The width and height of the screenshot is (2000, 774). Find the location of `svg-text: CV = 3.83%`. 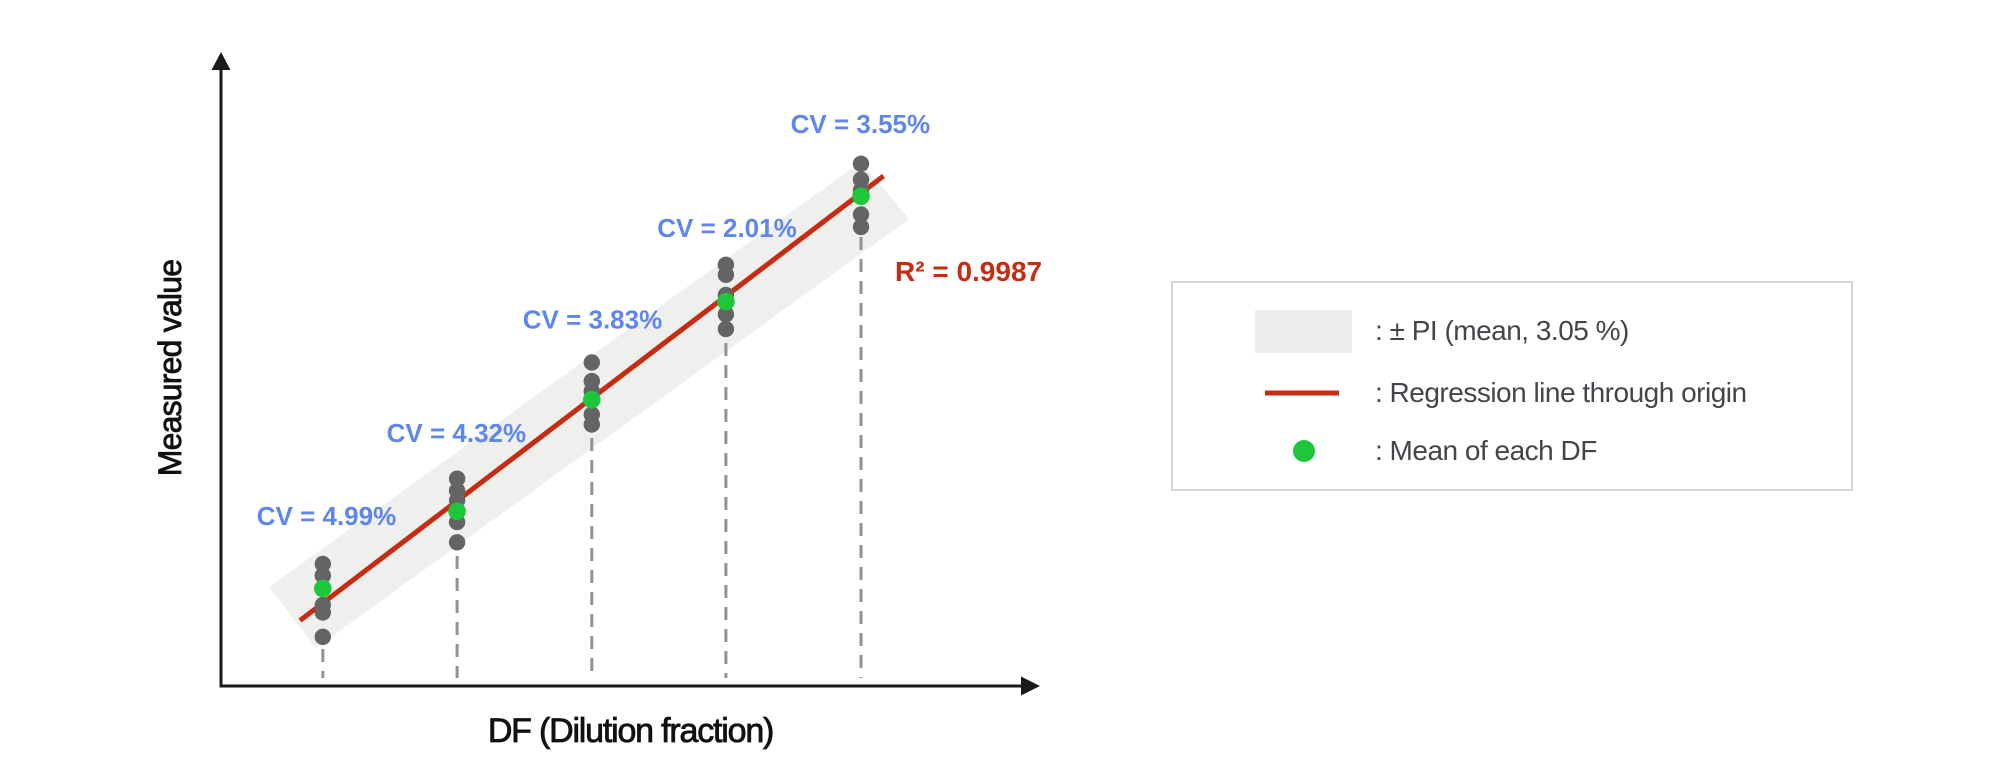

svg-text: CV = 3.83% is located at coordinates (592, 320).